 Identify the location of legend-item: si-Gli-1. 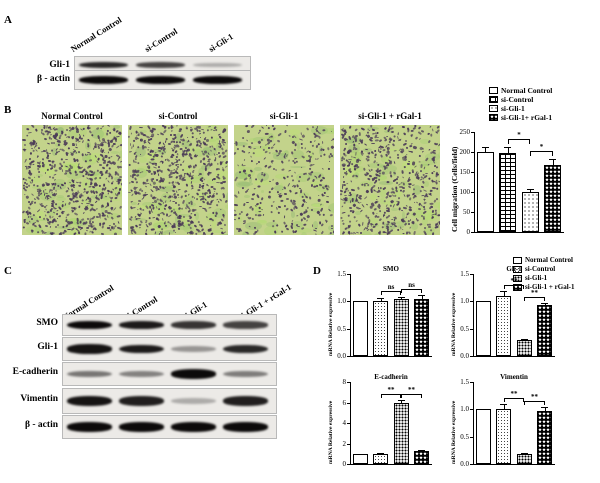
(543, 278).